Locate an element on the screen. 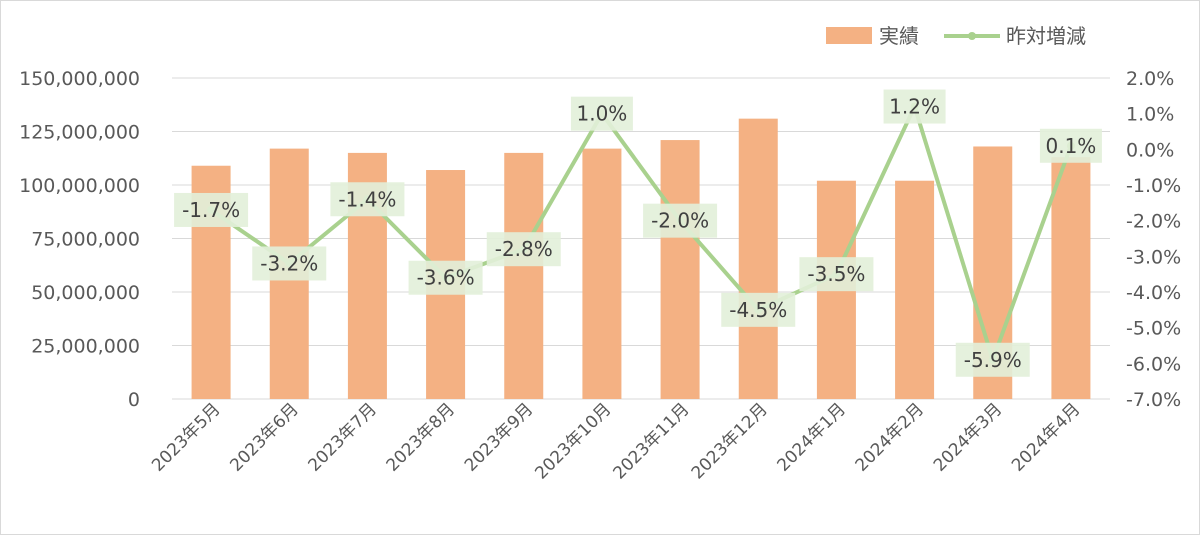 Image resolution: width=1200 pixels, height=535 pixels. legend-label-line: 昨対増減 is located at coordinates (1046, 36).